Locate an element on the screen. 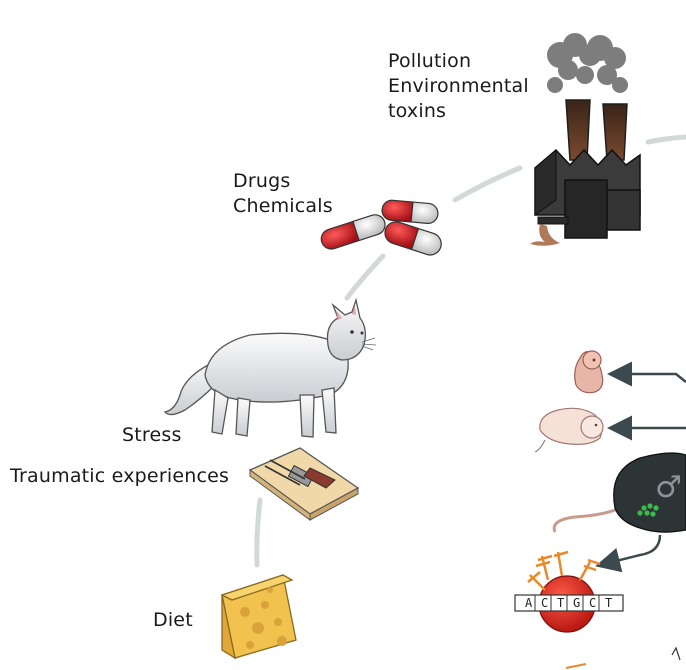 This screenshot has width=686, height=670. path-segment-trap-cheese is located at coordinates (258, 532).